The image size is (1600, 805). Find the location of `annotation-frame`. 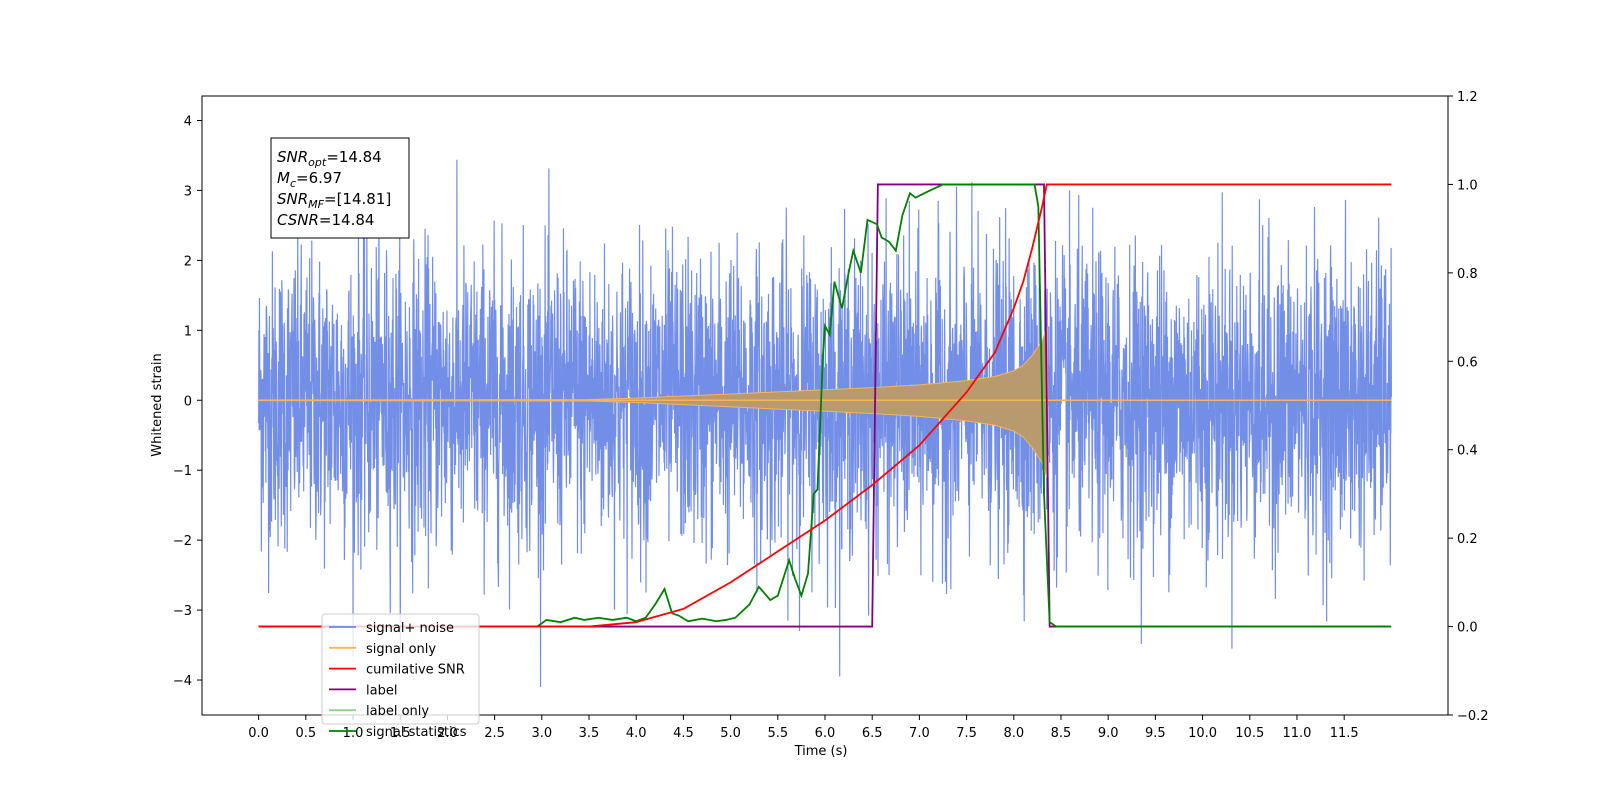

annotation-frame is located at coordinates (340, 188).